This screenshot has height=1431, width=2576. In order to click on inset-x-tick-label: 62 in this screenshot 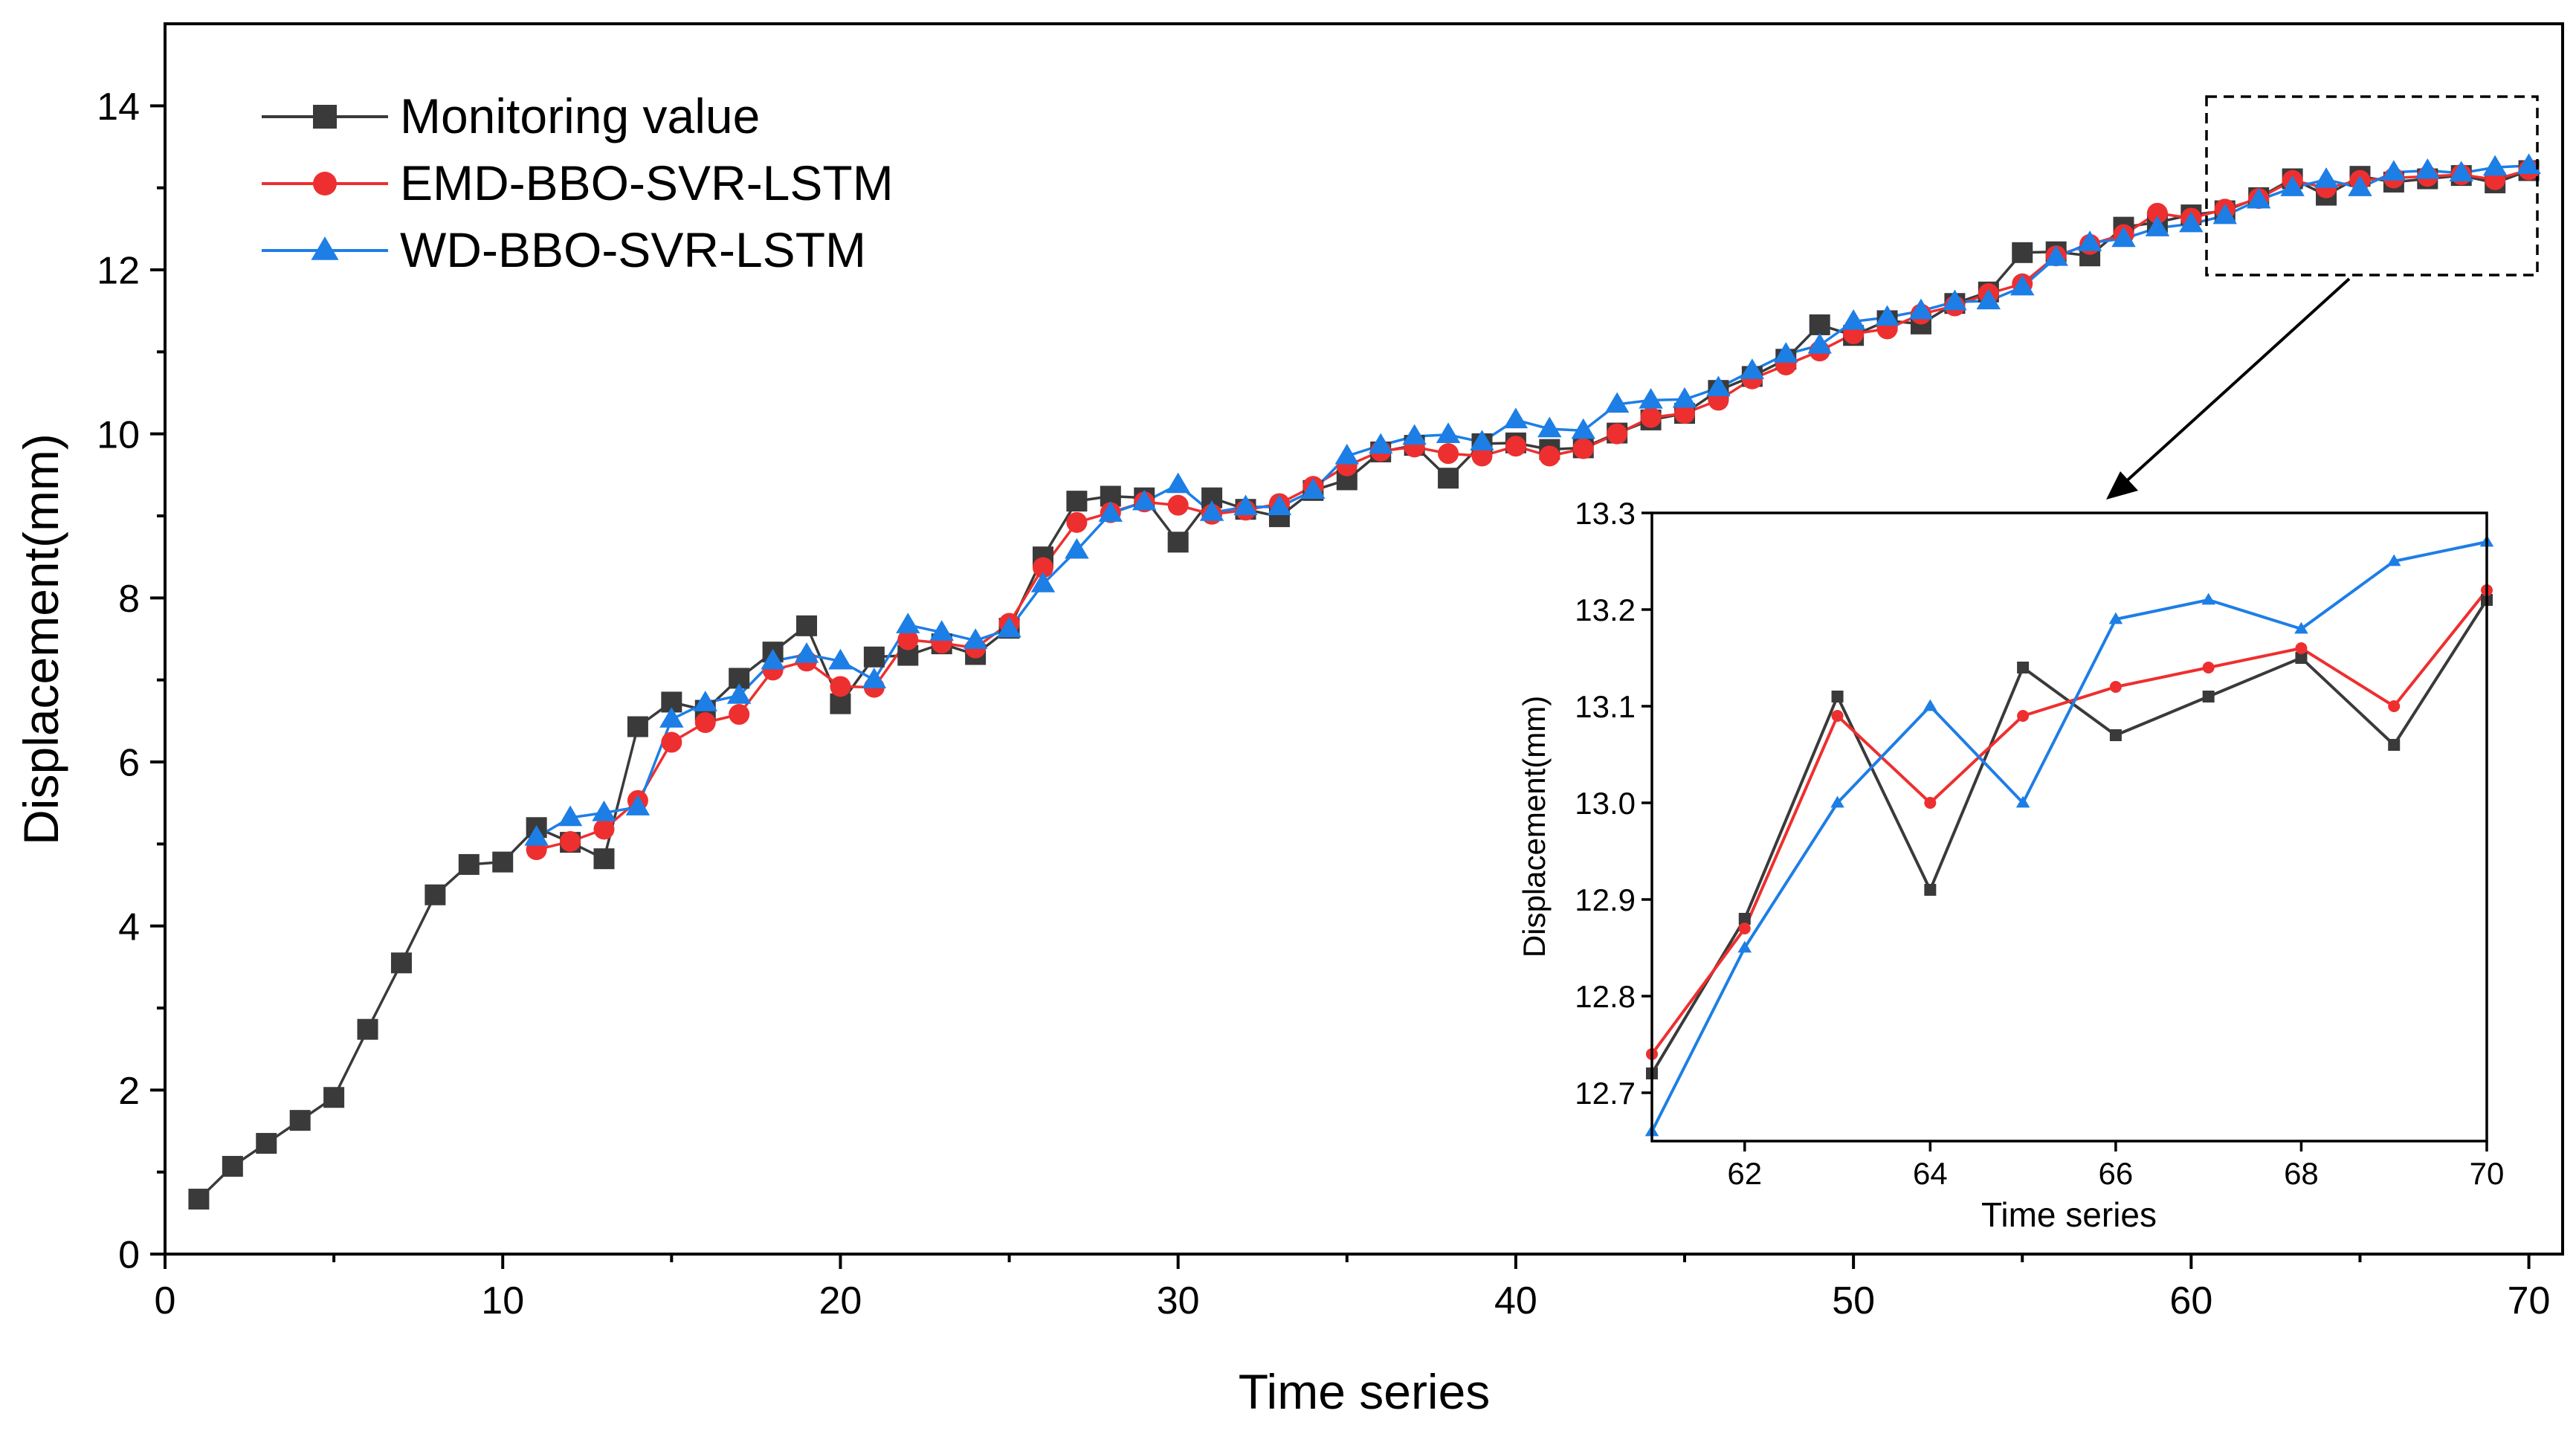, I will do `click(1744, 1173)`.